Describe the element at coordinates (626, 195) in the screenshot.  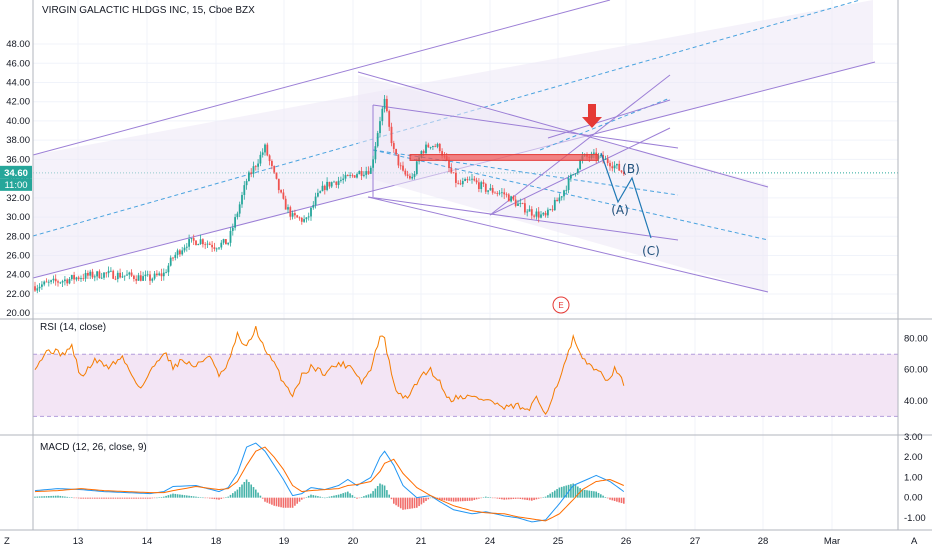
I see `wave-projection` at that location.